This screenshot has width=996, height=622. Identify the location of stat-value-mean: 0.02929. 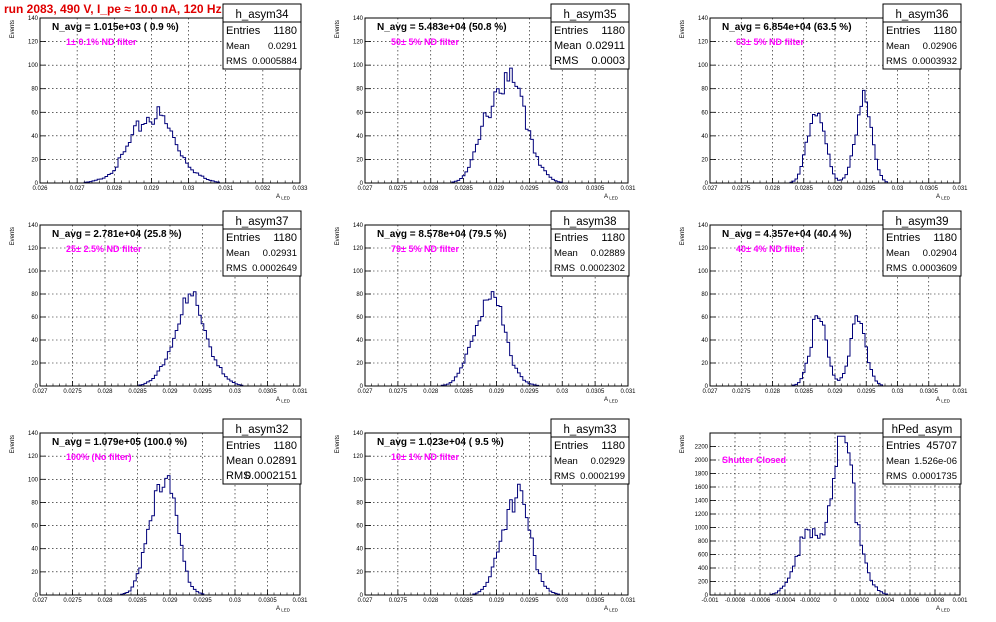
(608, 461).